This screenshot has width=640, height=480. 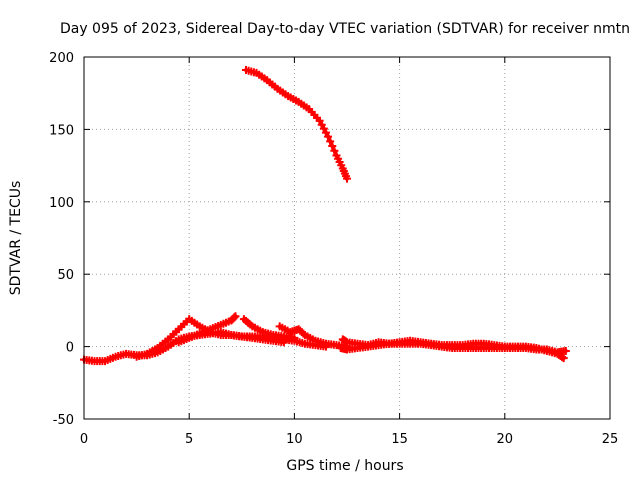 What do you see at coordinates (189, 439) in the screenshot?
I see `x-tick-label: 5` at bounding box center [189, 439].